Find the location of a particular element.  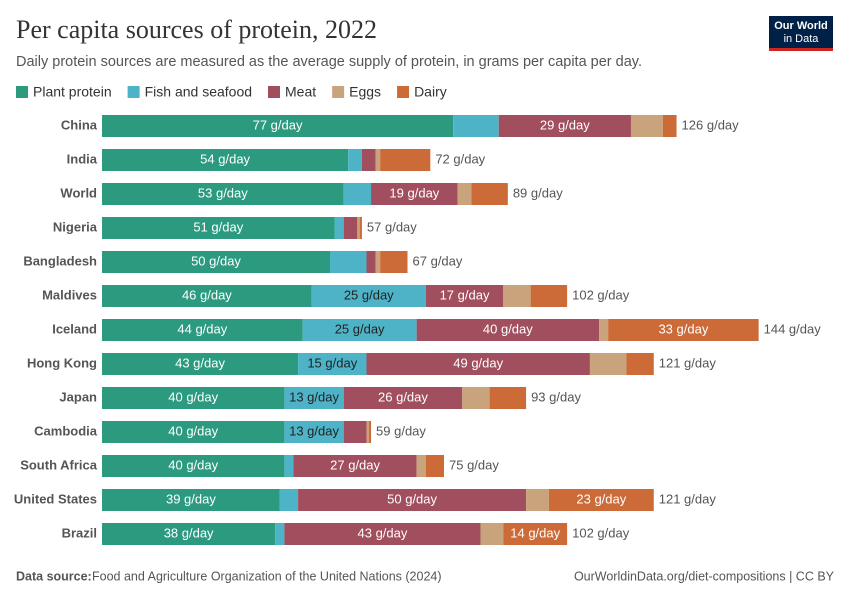

total-label: 57 g/day is located at coordinates (392, 226).